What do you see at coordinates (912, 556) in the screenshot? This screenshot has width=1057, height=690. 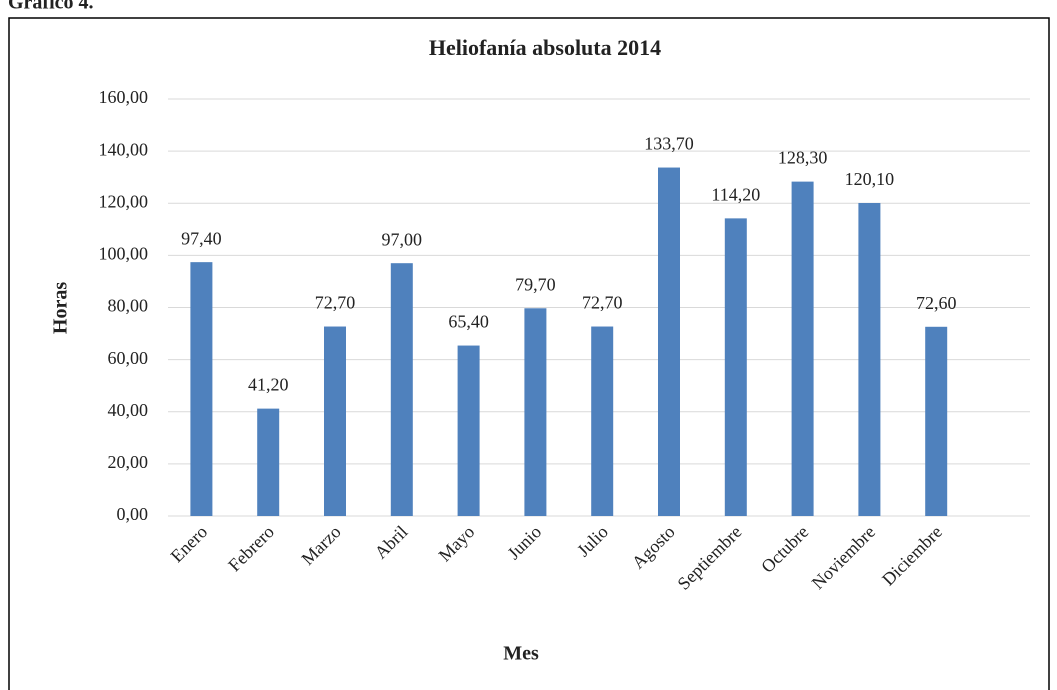 I see `x-tick-label: Diciembre` at bounding box center [912, 556].